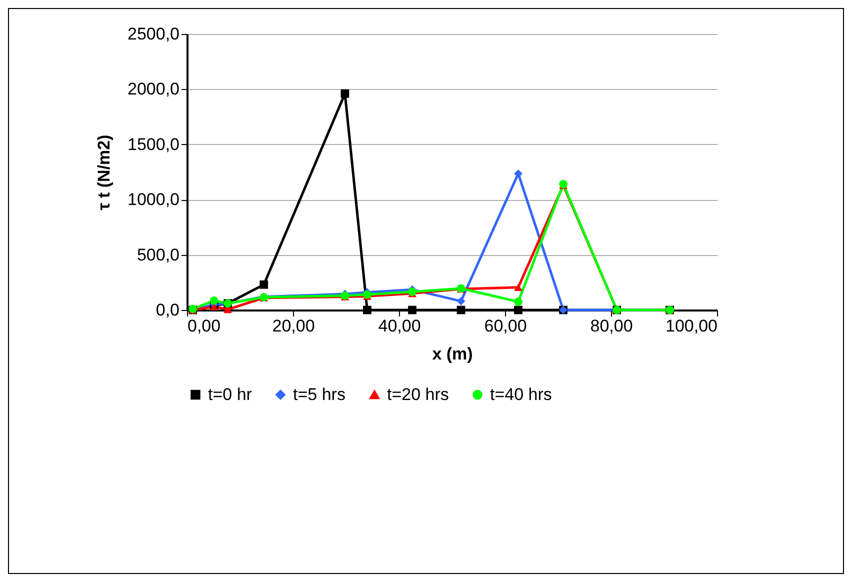 The width and height of the screenshot is (854, 577). What do you see at coordinates (521, 394) in the screenshot?
I see `legend-label: t=40 hrs` at bounding box center [521, 394].